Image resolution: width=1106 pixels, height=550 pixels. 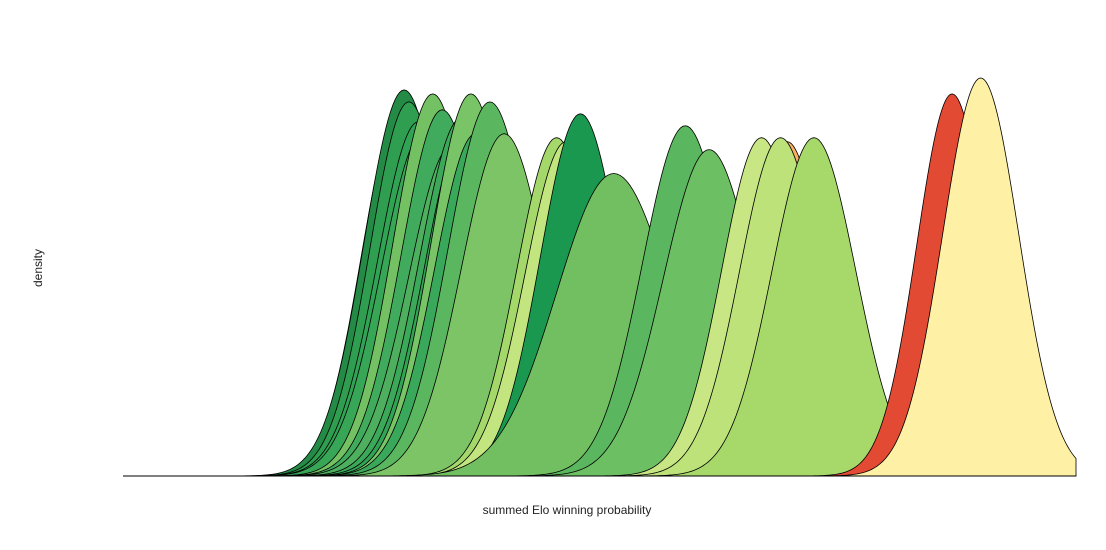 What do you see at coordinates (38, 268) in the screenshot?
I see `y-axis-label: density` at bounding box center [38, 268].